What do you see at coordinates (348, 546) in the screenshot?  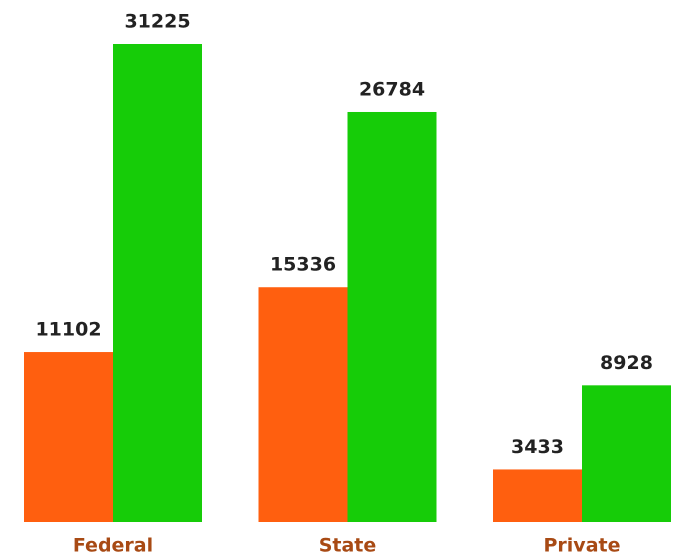 I see `category-label: State` at bounding box center [348, 546].